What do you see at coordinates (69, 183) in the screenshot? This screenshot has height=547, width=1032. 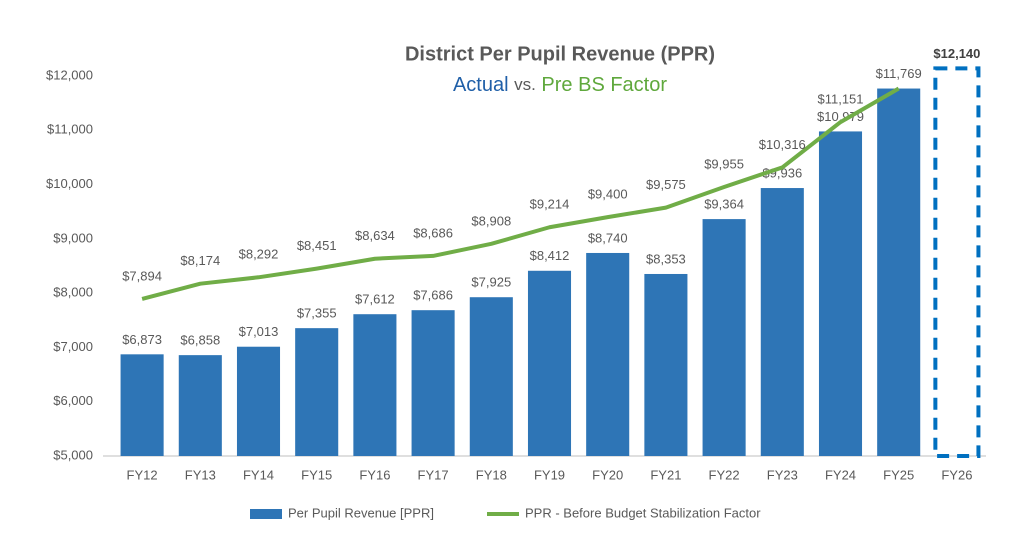 I see `y-tick-label: $10,000` at bounding box center [69, 183].